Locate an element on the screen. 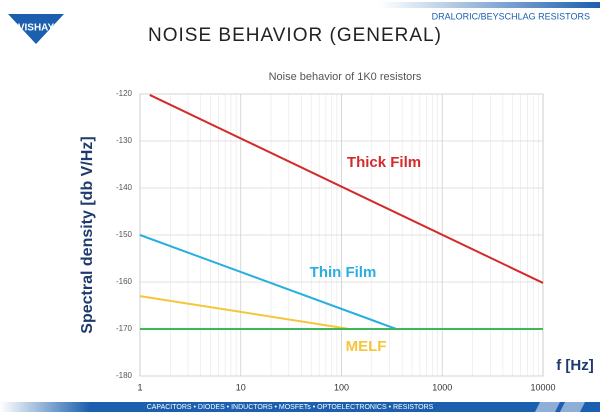  x-axis-label: f [Hz] is located at coordinates (575, 365).